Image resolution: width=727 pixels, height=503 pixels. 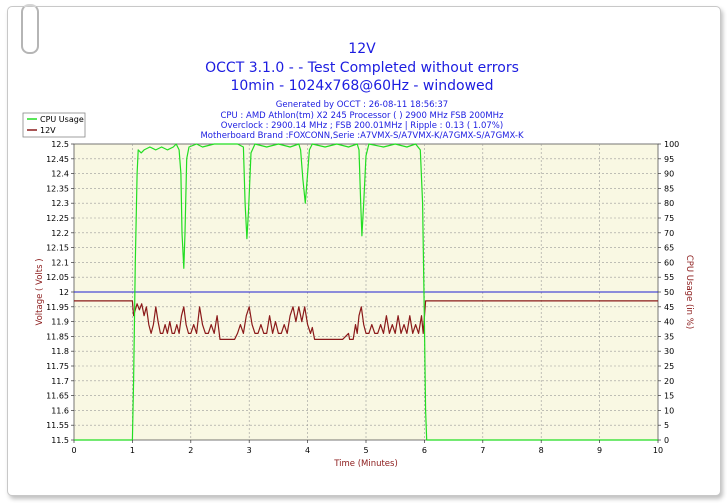 I want to click on x-tick-label: 10, so click(x=658, y=450).